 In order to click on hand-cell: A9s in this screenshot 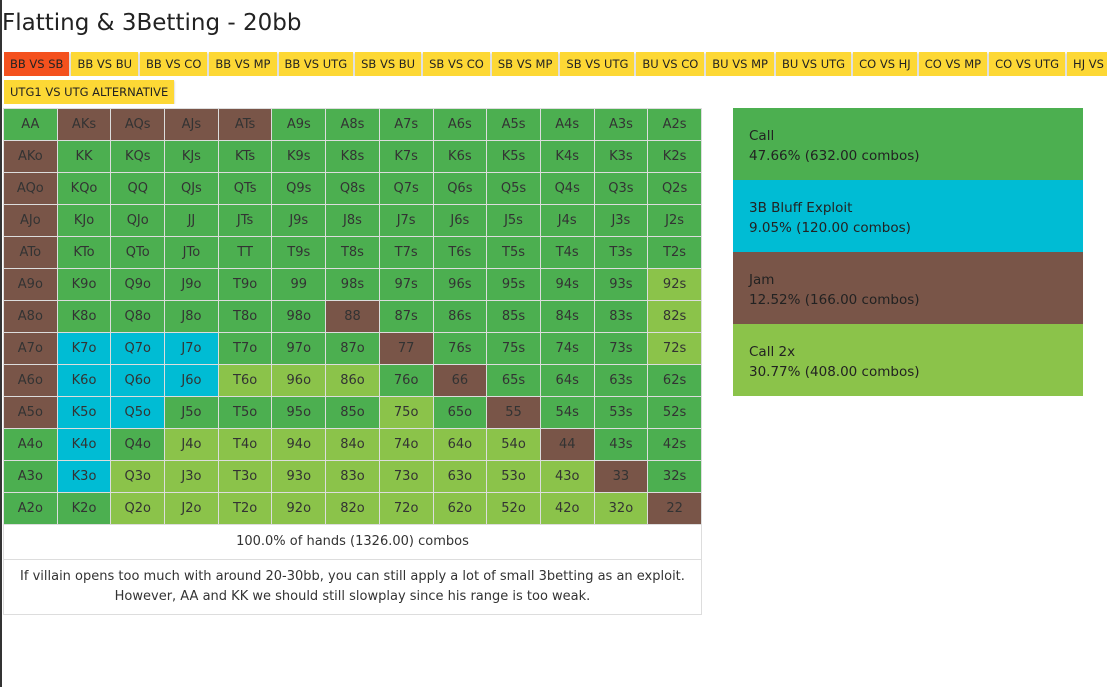, I will do `click(299, 124)`.